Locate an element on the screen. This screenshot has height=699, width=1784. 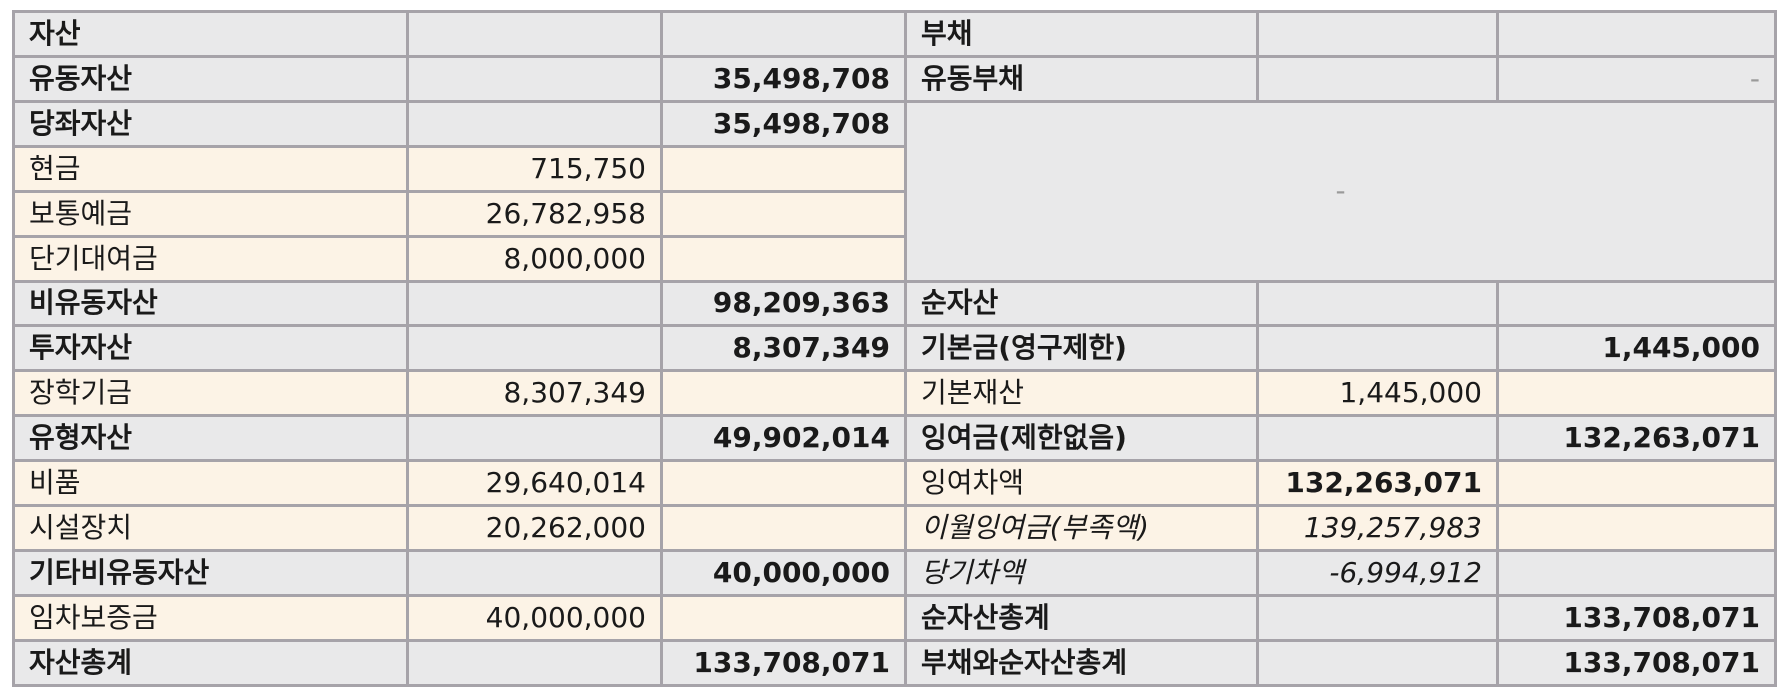
quick-assets-total: 35,498,708 is located at coordinates (783, 123).